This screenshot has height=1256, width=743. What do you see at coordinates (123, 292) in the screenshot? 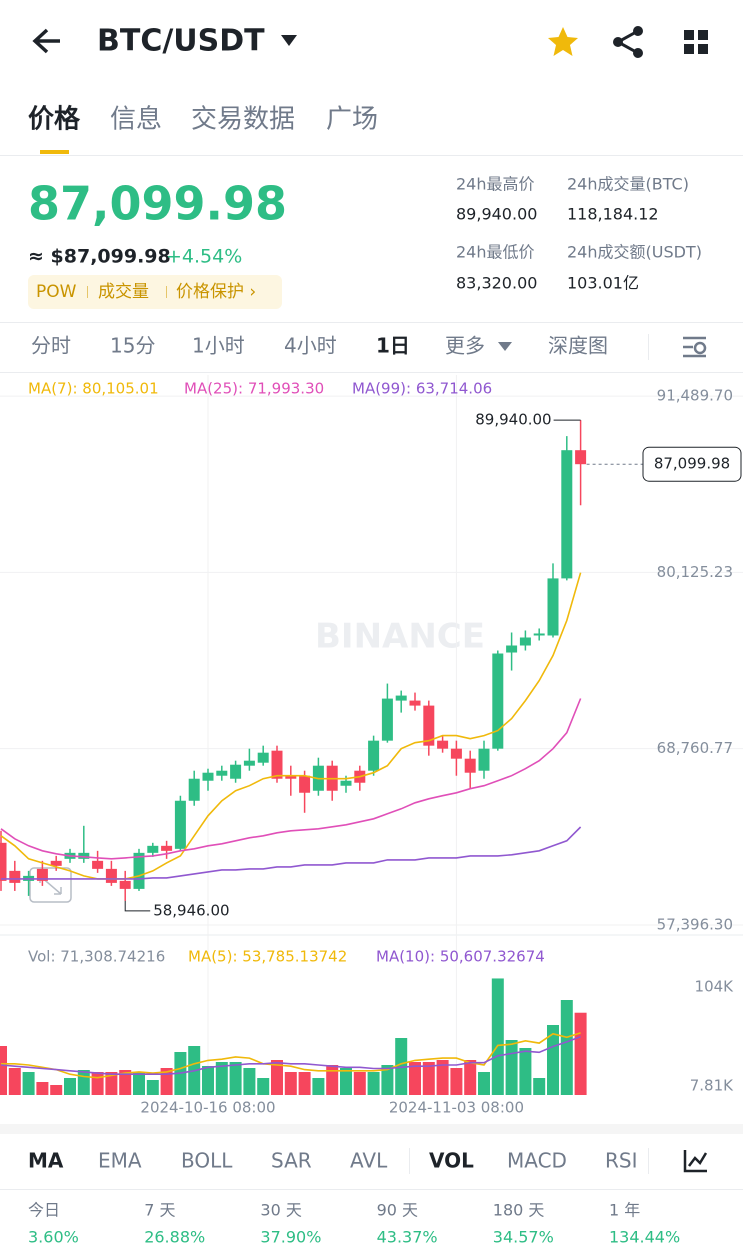
I see `tag: 成交量` at bounding box center [123, 292].